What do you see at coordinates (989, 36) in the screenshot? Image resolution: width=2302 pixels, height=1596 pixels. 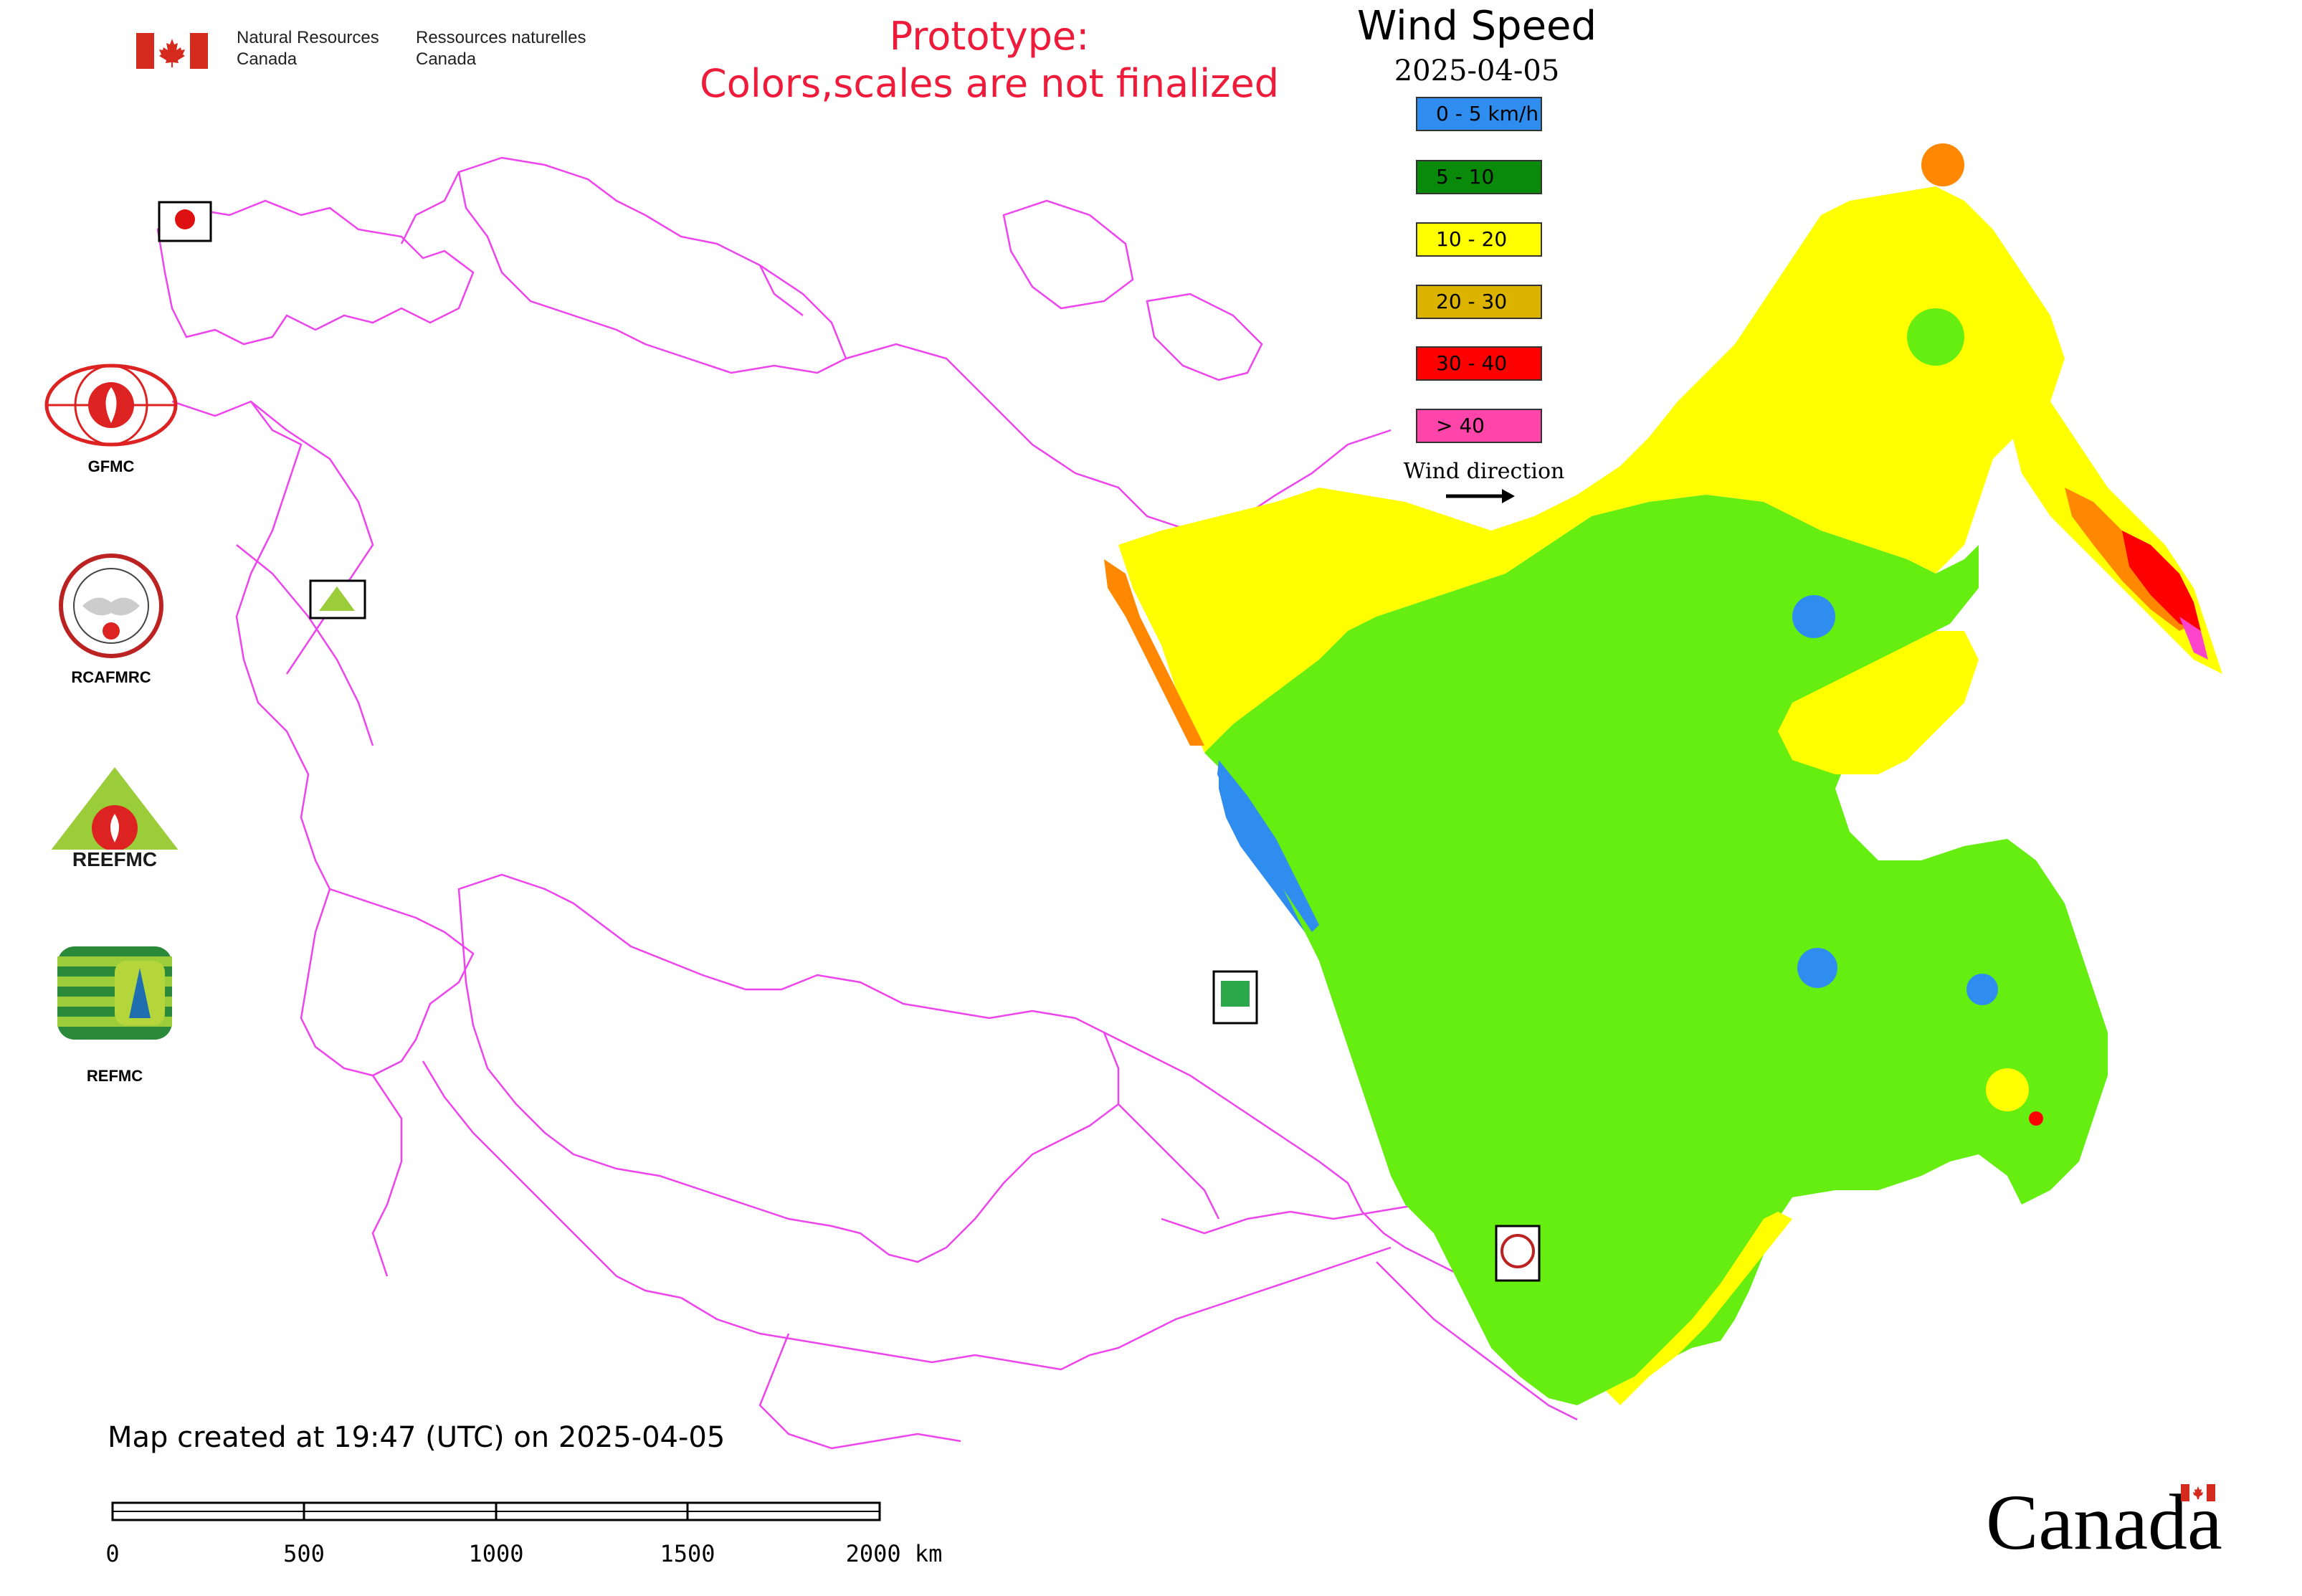 I see `prototype-notice-line1: Prototype:` at bounding box center [989, 36].